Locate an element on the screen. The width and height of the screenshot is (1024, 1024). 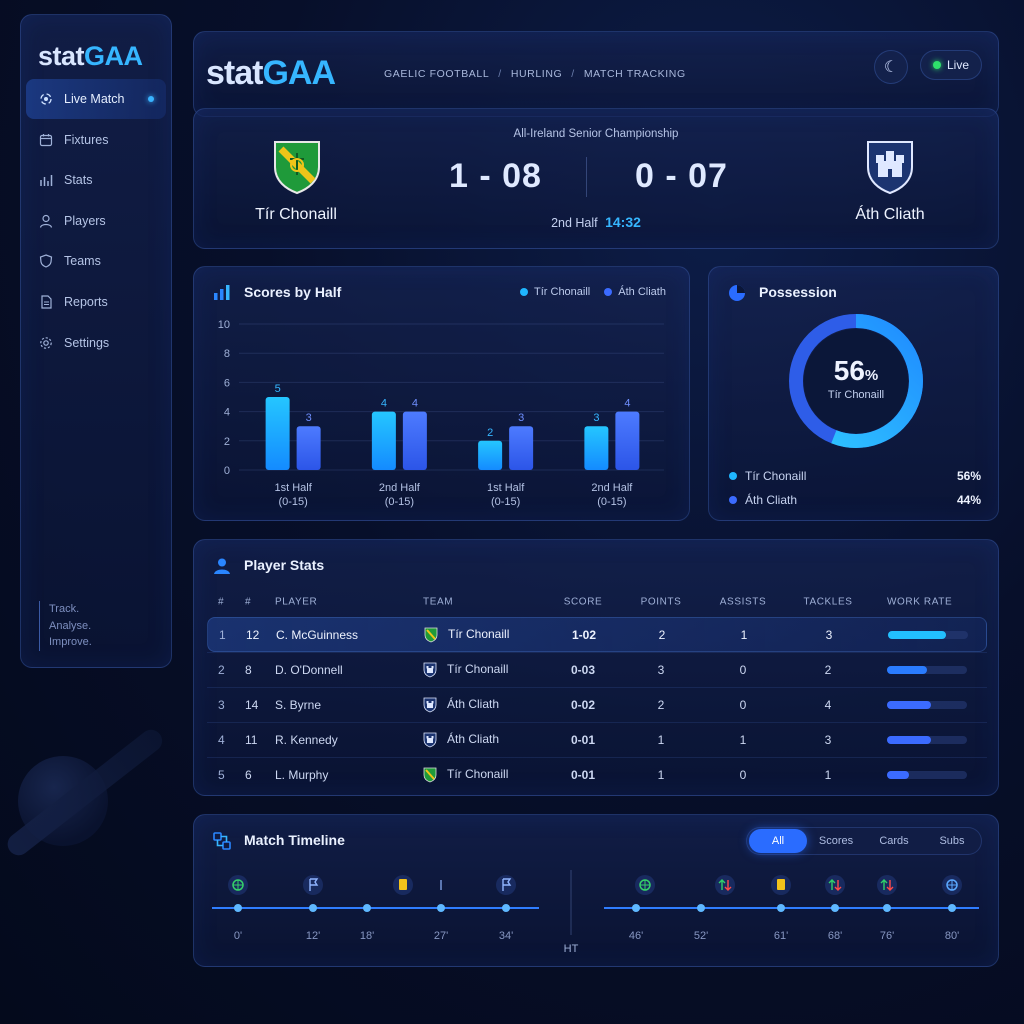
table-row: 4 11 R. Kennedy Áth Cliath 0-01 1 1 3 is located at coordinates (597, 739).